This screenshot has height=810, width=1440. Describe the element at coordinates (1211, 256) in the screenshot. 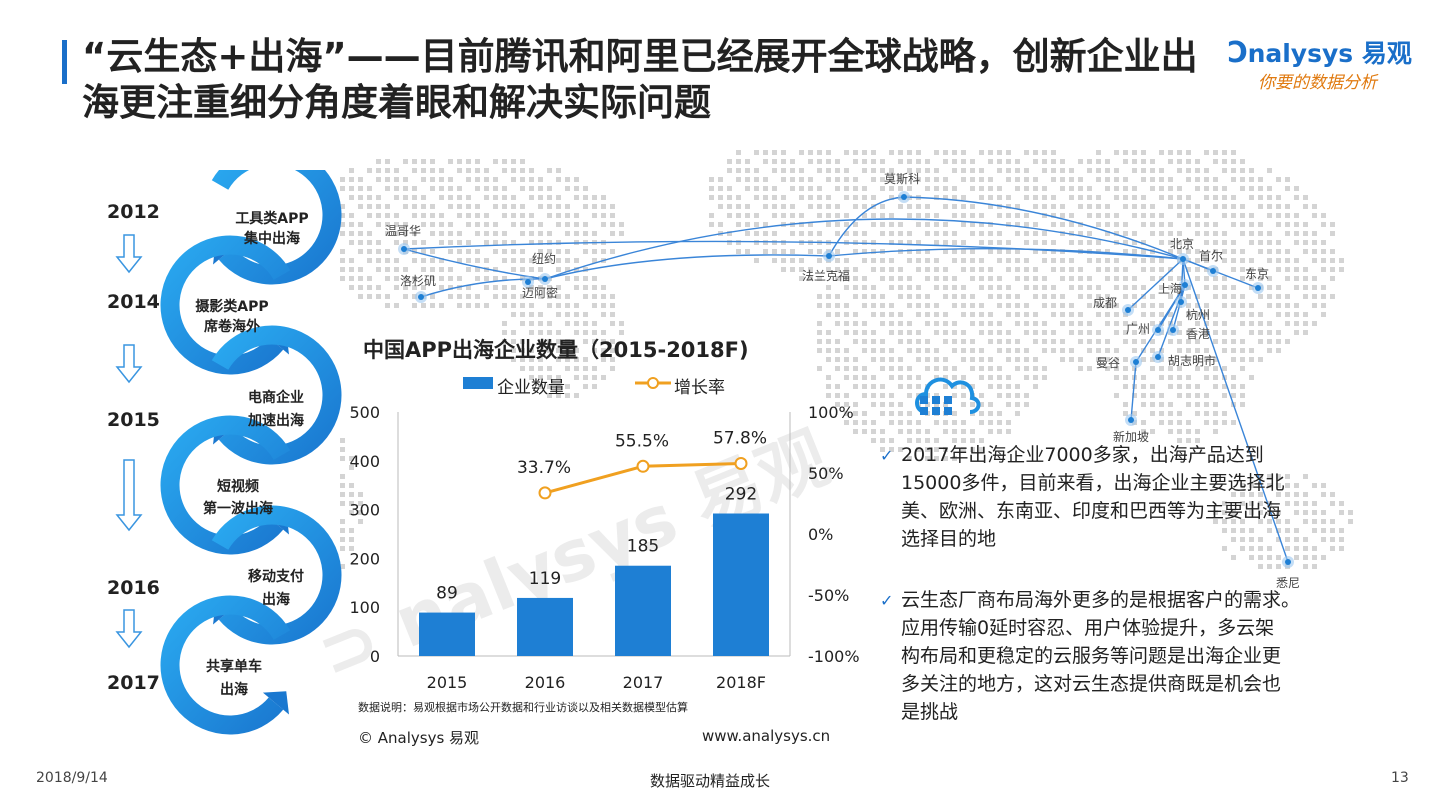

I see `city-label: 首尔` at that location.